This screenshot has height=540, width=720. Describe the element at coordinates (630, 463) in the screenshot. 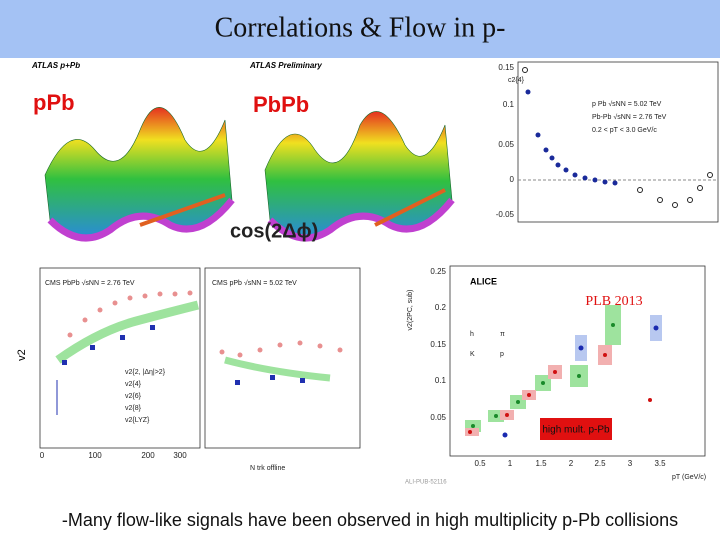

I see `tick-label: 3` at that location.